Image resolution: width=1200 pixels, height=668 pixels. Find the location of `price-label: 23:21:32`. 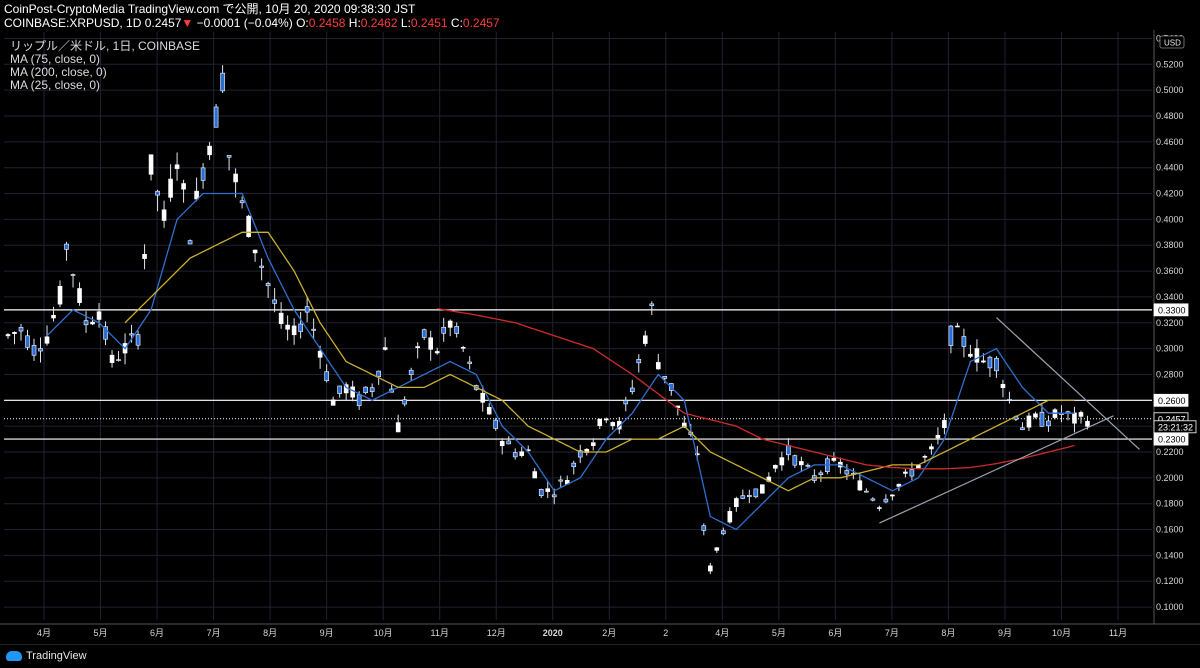

price-label: 23:21:32 is located at coordinates (1175, 427).